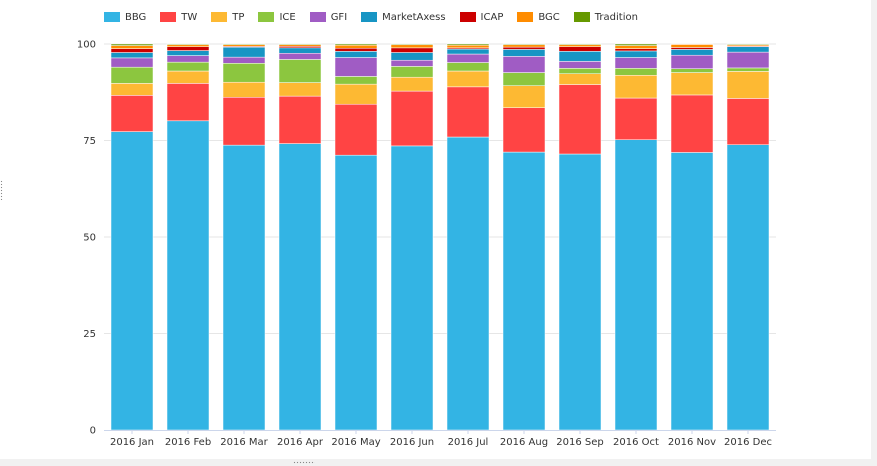 This screenshot has width=877, height=466. I want to click on legend-item-bgc: BGC, so click(538, 17).